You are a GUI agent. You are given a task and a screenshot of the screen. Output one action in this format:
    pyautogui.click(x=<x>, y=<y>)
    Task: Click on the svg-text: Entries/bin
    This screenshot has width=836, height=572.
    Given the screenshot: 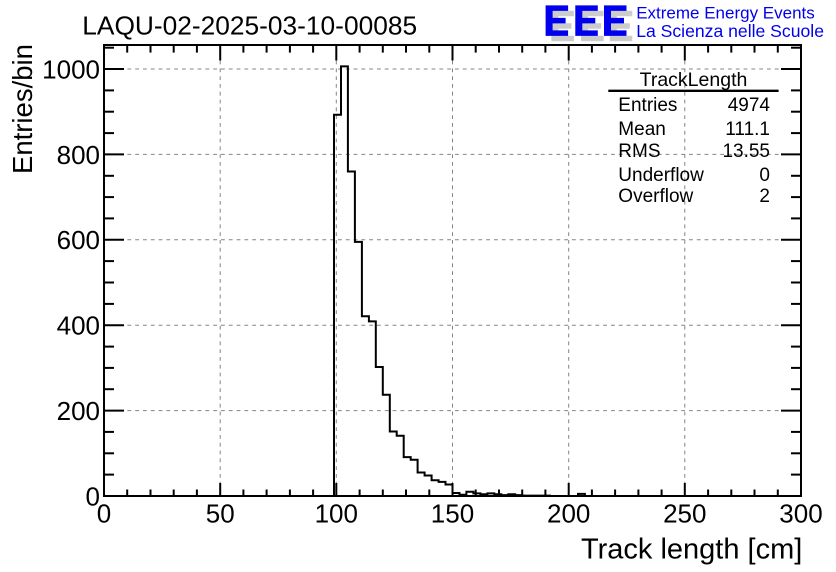 What is the action you would take?
    pyautogui.click(x=22, y=109)
    